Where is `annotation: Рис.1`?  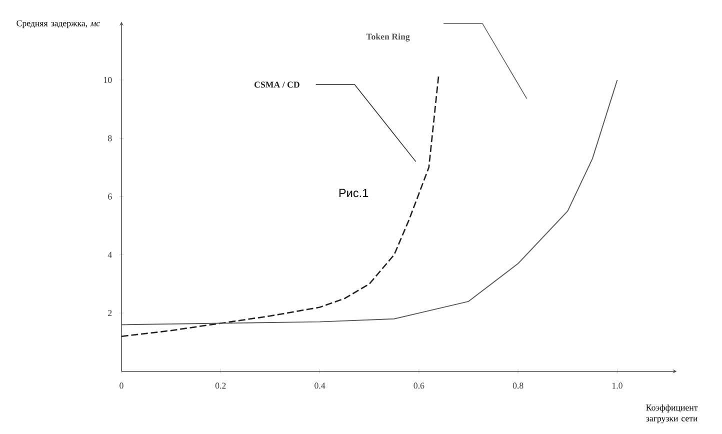
annotation: Рис.1 is located at coordinates (353, 193).